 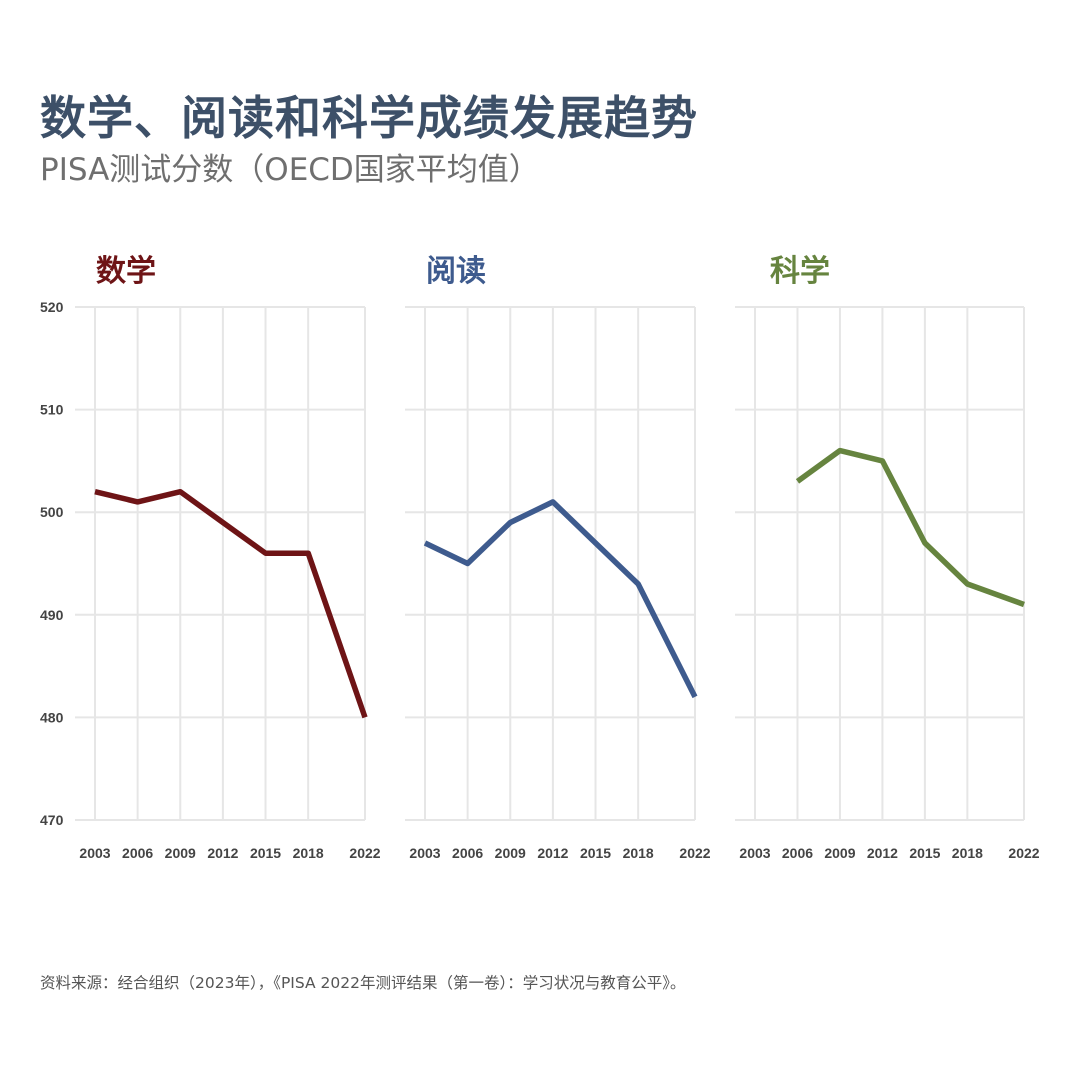 I want to click on y-tick-label: 510, so click(x=52, y=410).